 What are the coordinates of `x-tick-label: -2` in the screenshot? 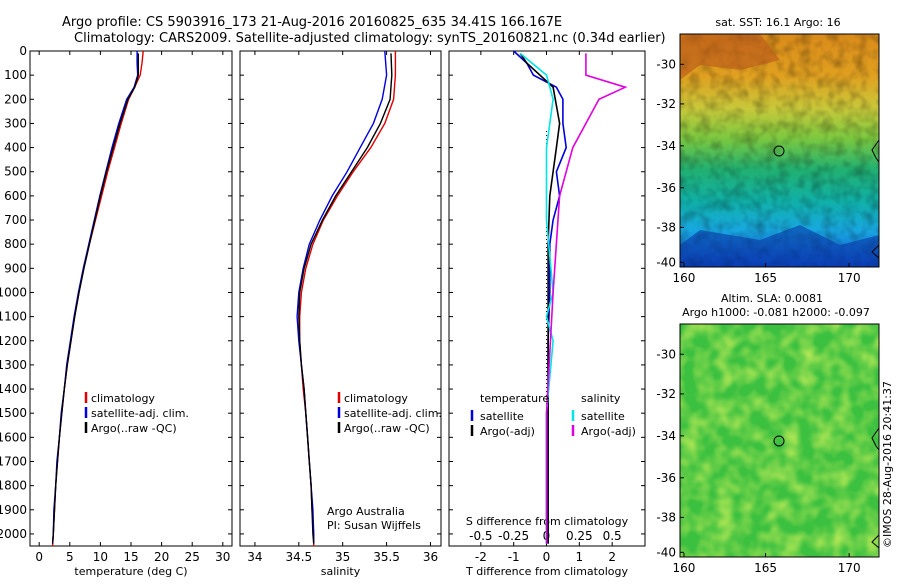 It's located at (481, 557).